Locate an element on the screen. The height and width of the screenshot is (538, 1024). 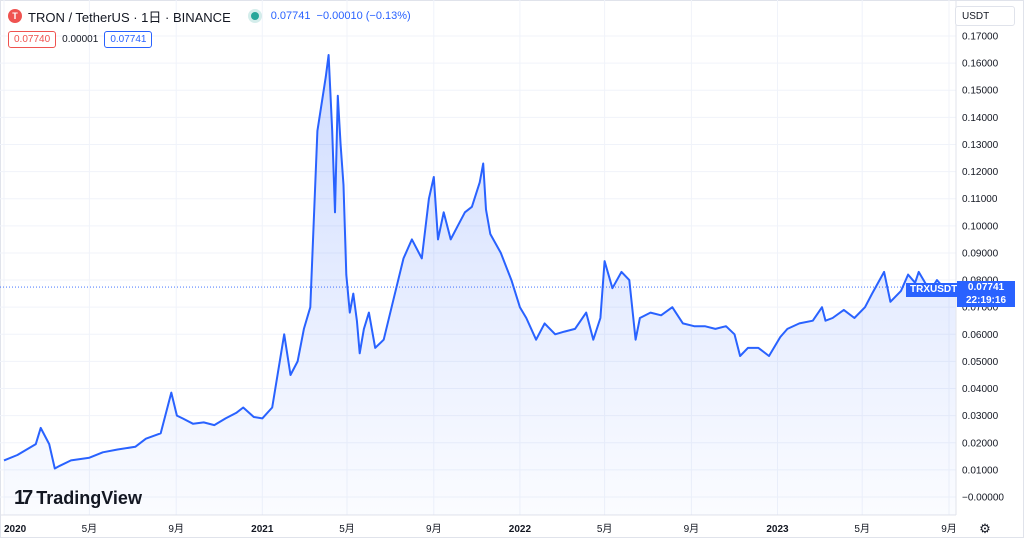
y-tick-label: 0.05000 is located at coordinates (980, 362).